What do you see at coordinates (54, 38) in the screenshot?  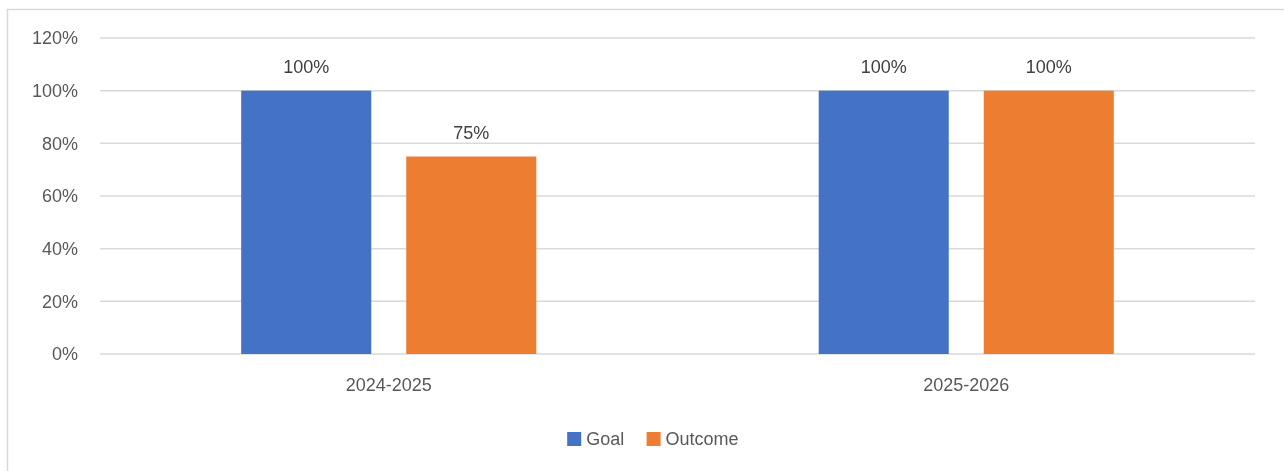 I see `y-tick-label: 120%` at bounding box center [54, 38].